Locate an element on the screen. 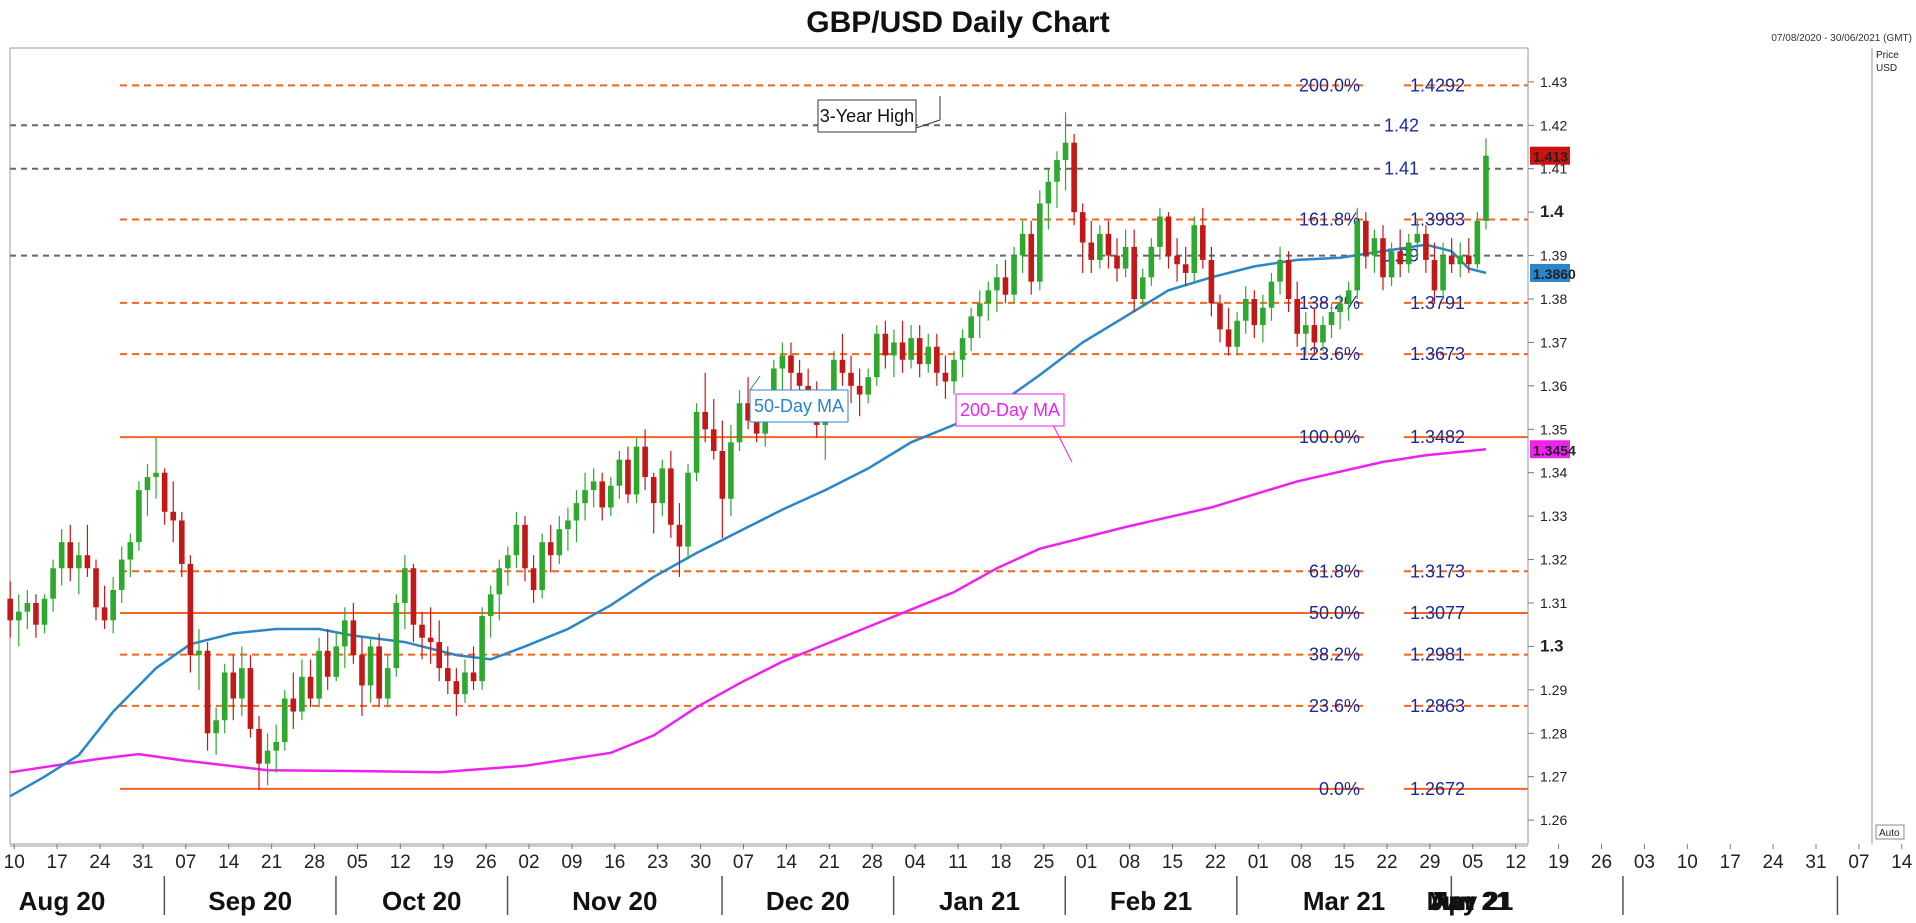 This screenshot has height=923, width=1916. price-tag: 1.413 is located at coordinates (1550, 155).